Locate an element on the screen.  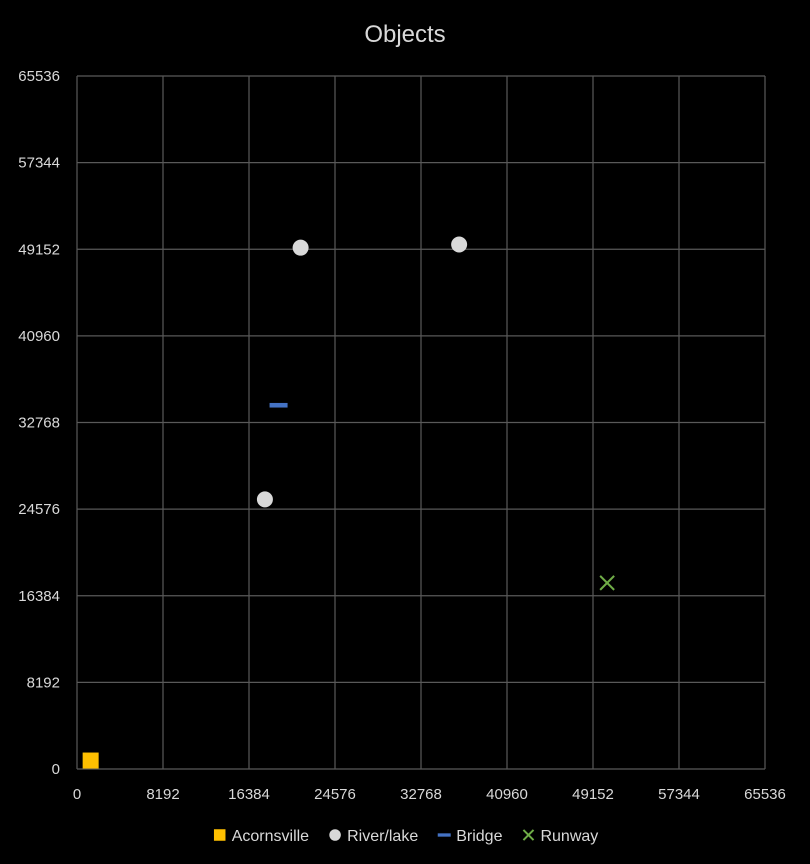
legend-label: Runway is located at coordinates (569, 836).